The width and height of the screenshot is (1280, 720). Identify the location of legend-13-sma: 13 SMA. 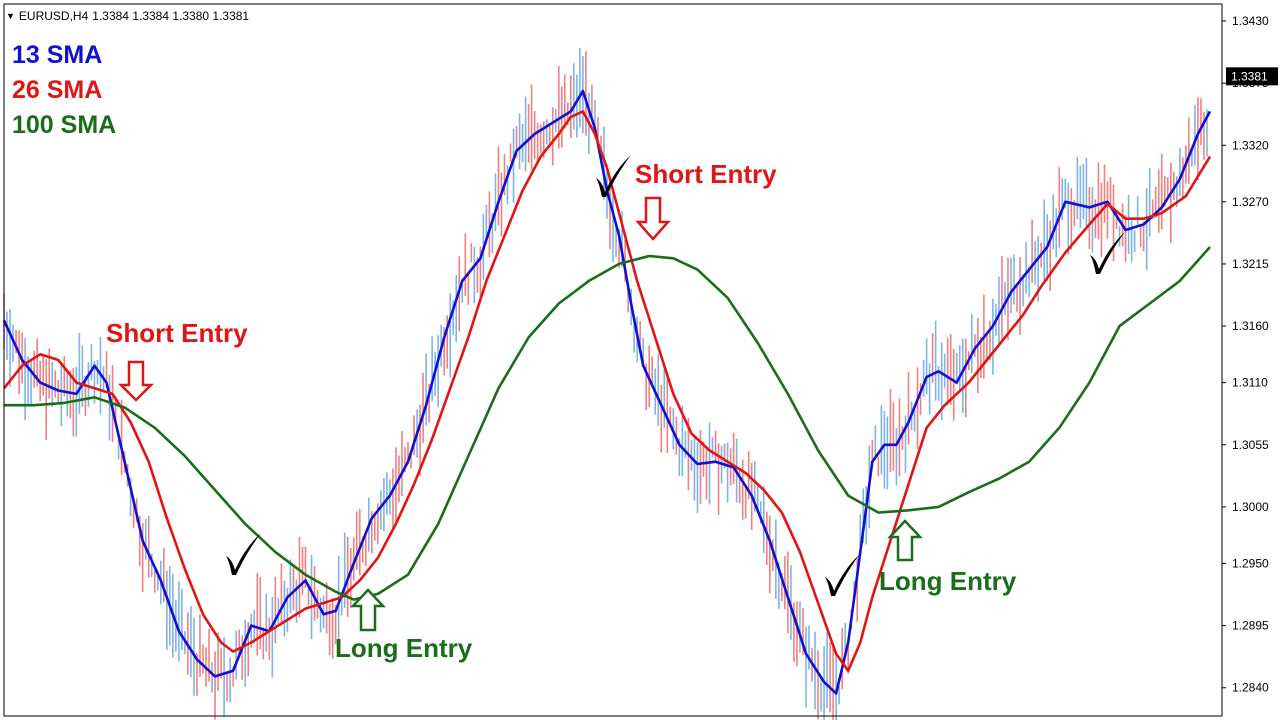
(57, 55).